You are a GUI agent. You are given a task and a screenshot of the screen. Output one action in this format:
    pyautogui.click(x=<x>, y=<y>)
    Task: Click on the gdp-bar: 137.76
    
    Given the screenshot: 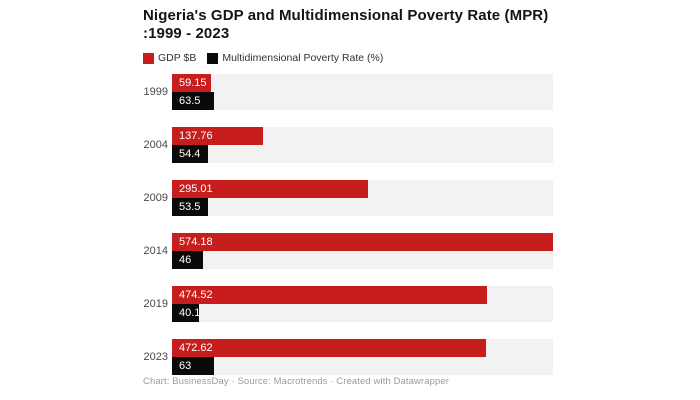 What is the action you would take?
    pyautogui.click(x=218, y=136)
    